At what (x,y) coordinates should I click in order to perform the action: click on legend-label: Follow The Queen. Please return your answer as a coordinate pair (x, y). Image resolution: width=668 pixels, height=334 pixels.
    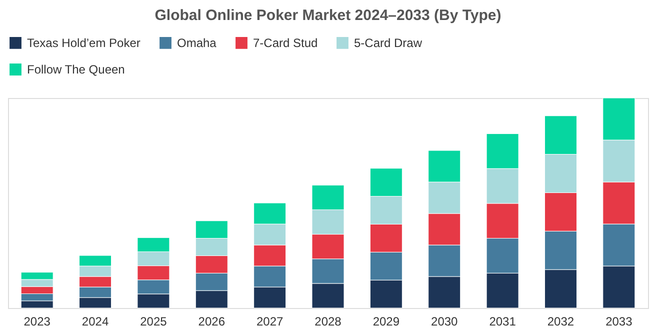
    Looking at the image, I should click on (76, 69).